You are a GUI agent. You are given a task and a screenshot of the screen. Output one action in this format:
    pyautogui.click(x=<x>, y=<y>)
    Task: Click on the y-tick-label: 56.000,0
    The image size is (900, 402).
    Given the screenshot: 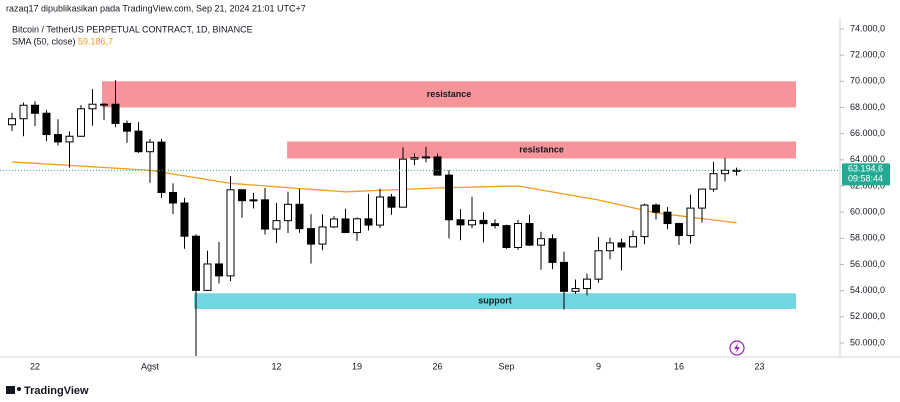 What is the action you would take?
    pyautogui.click(x=867, y=264)
    